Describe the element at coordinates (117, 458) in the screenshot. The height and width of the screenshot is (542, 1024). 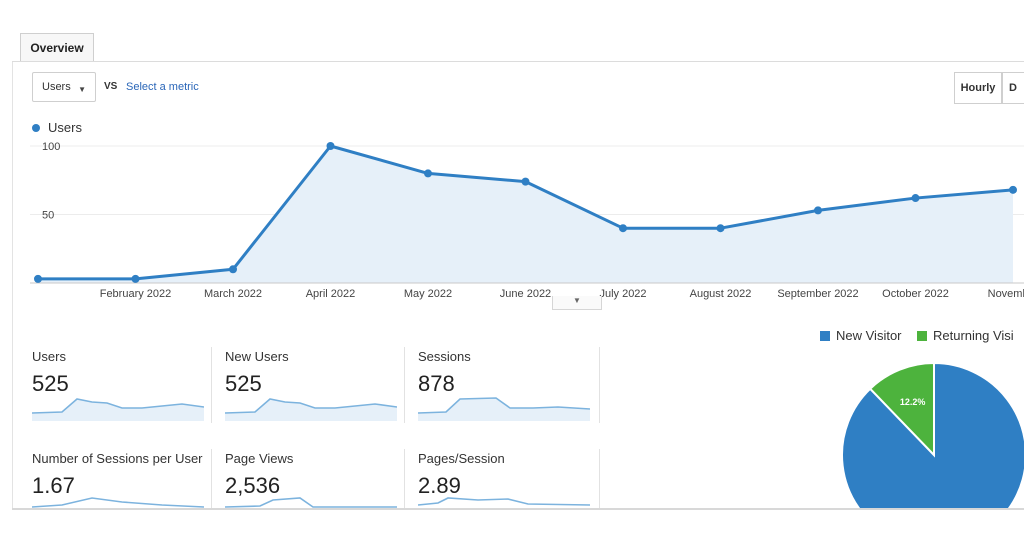
I see `stat-label: Number of Sessions per User` at that location.